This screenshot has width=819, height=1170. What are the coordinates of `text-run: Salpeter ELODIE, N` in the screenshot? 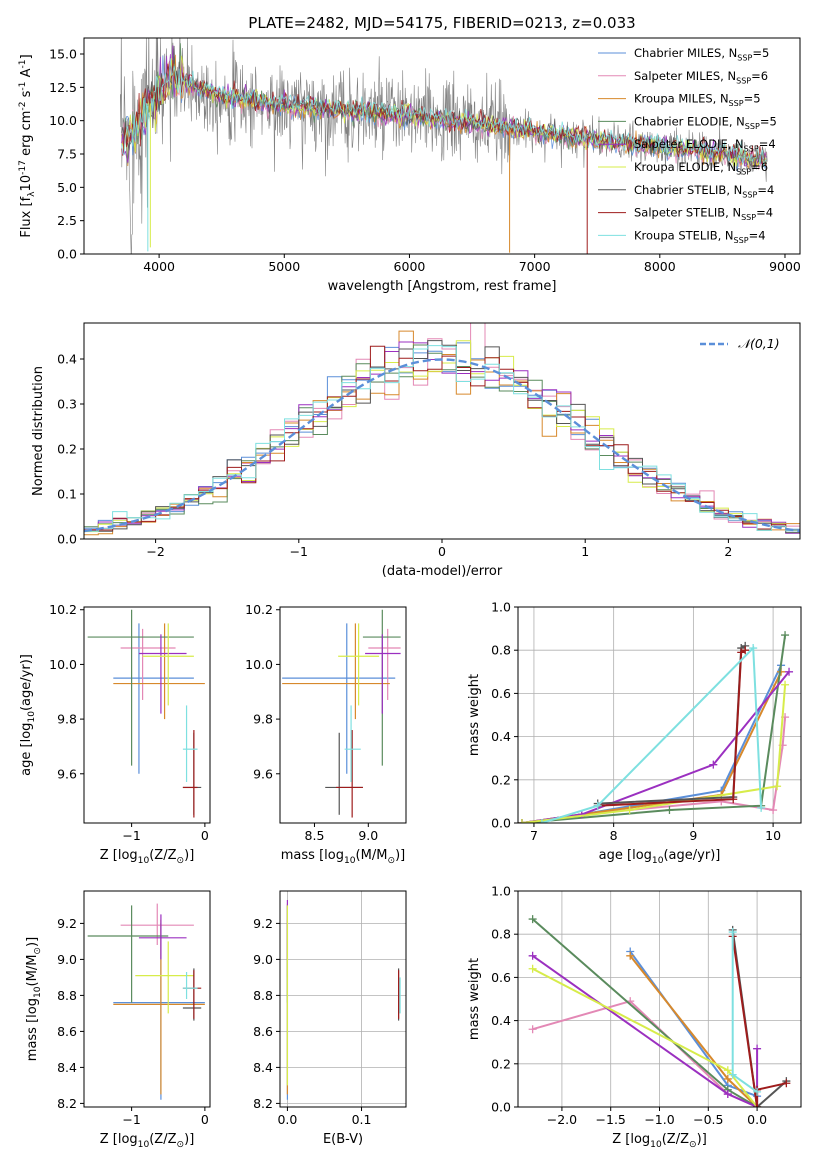 It's located at (689, 144).